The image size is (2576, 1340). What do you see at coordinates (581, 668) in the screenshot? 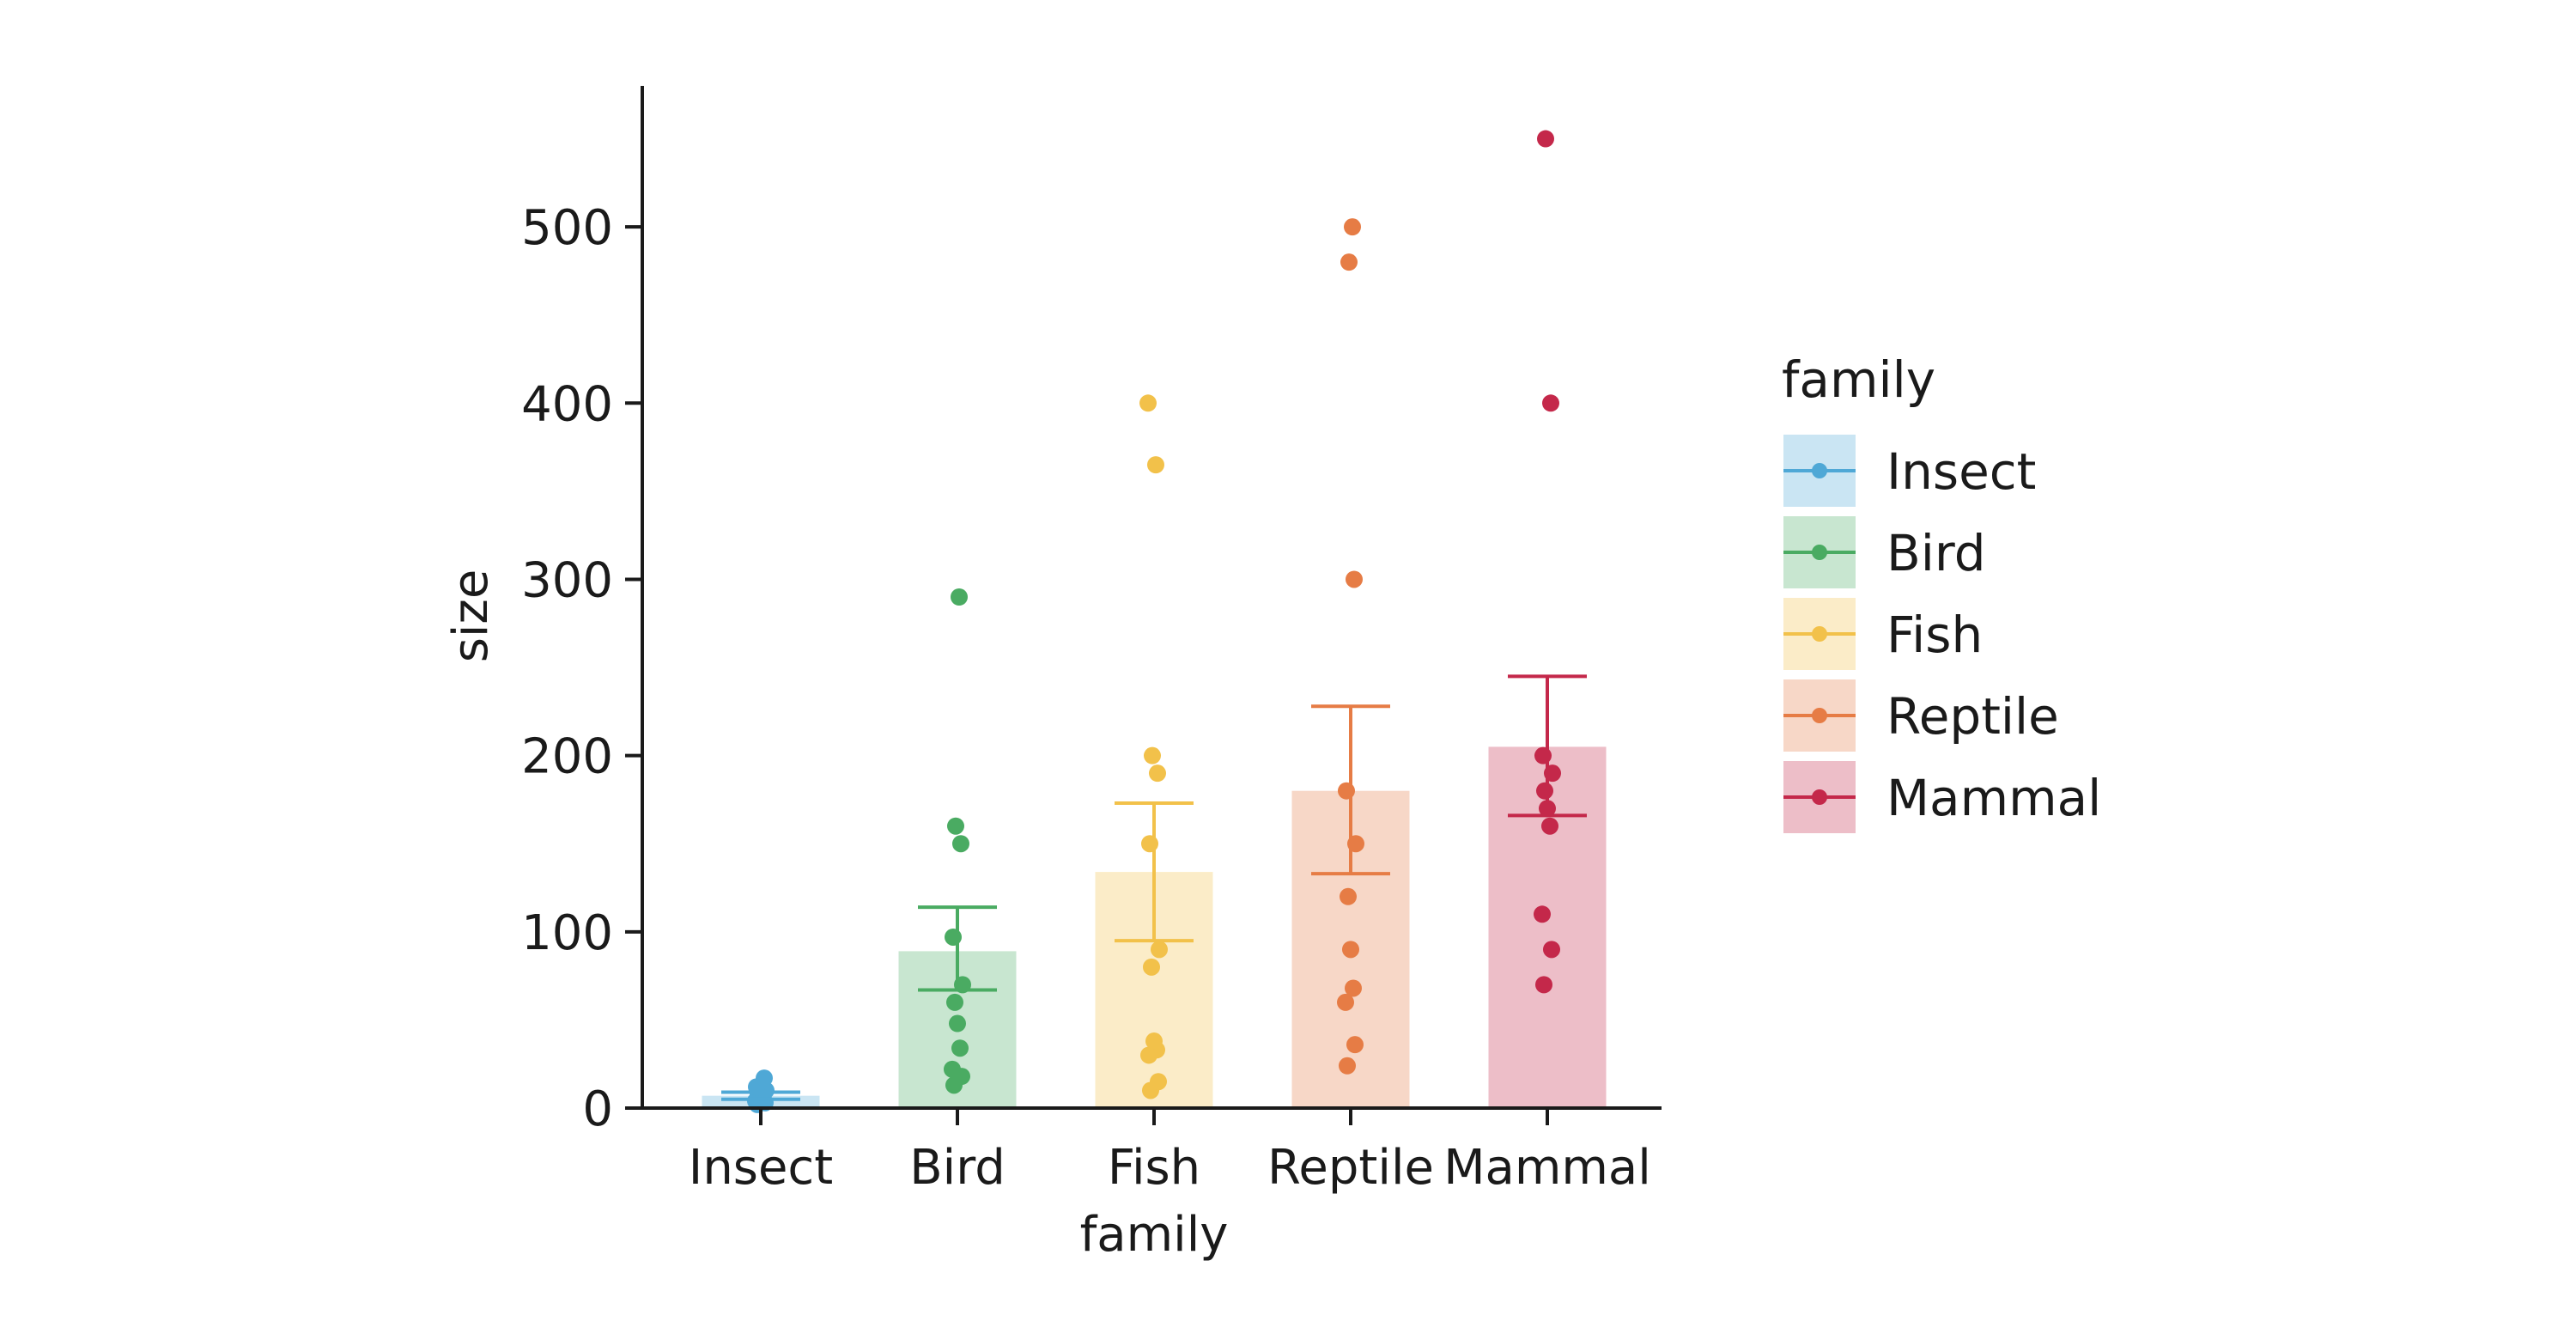
I see `y-ticks: 0 100 200 300 400 500` at bounding box center [581, 668].